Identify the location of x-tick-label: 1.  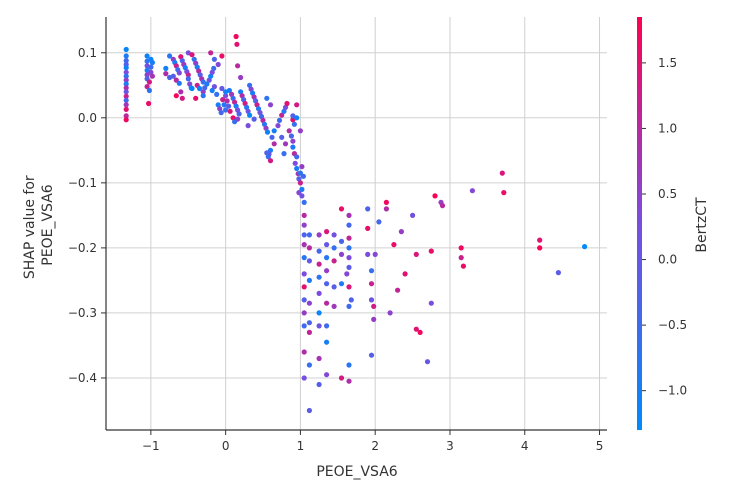
(301, 446).